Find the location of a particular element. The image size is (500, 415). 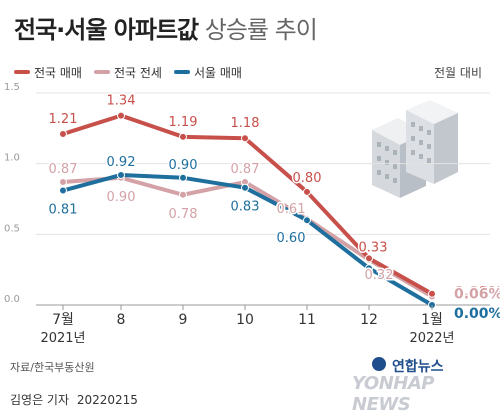

data-label: 0.33 is located at coordinates (373, 247).